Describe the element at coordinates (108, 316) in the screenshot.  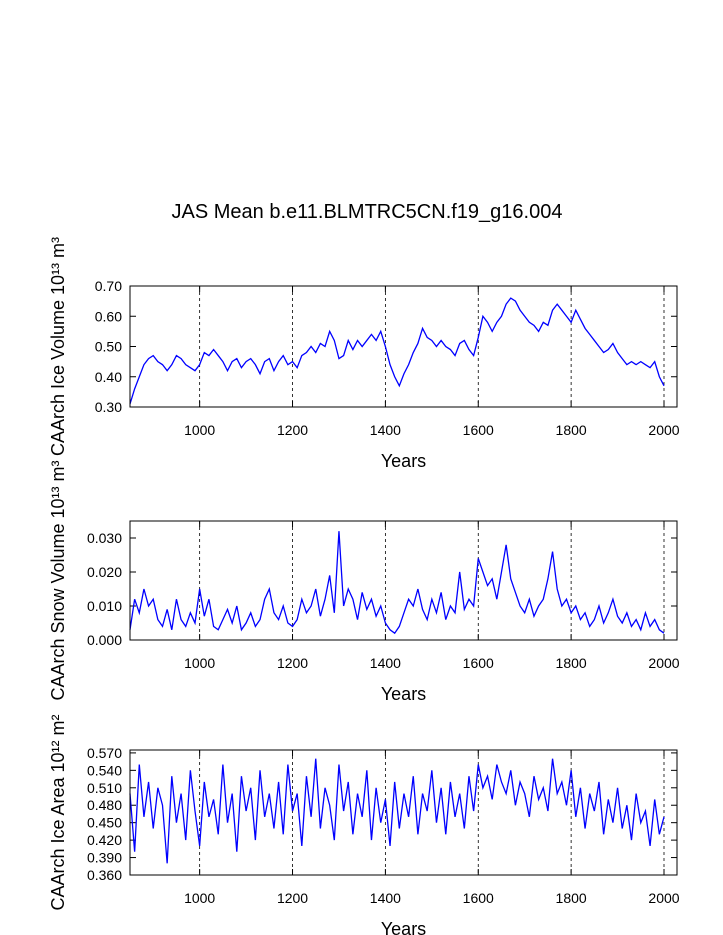
I see `y-tick-label: 0.60` at that location.